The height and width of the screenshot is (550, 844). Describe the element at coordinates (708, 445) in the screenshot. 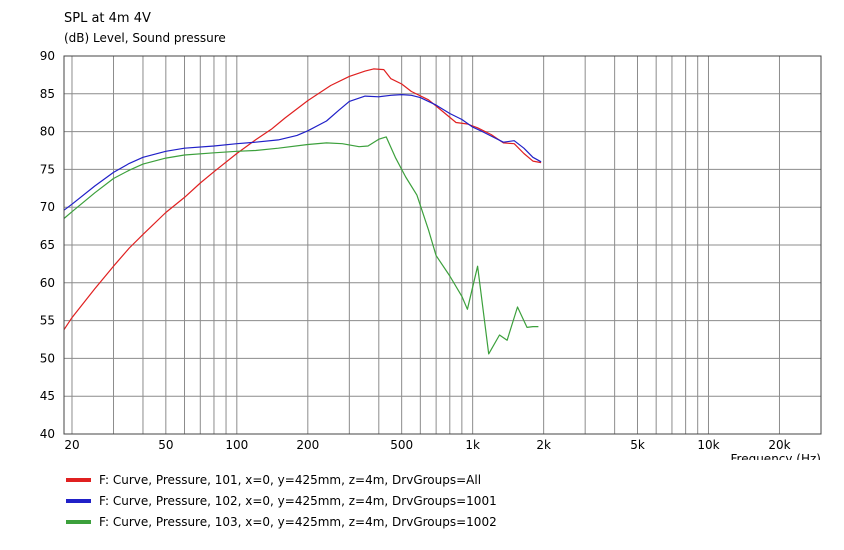

I see `x-tick-label: 10k` at that location.